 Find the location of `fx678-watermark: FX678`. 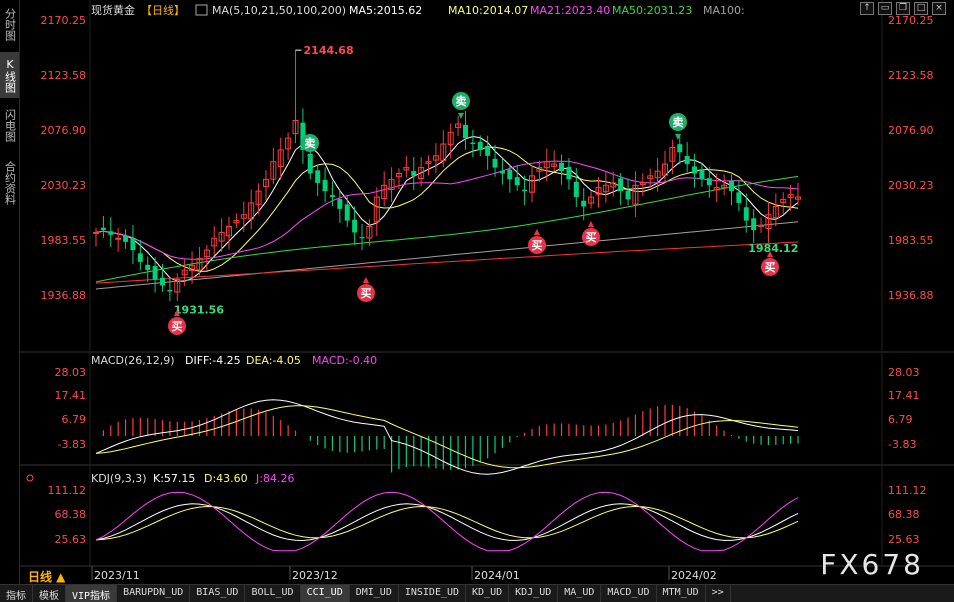

fx678-watermark: FX678 is located at coordinates (872, 564).